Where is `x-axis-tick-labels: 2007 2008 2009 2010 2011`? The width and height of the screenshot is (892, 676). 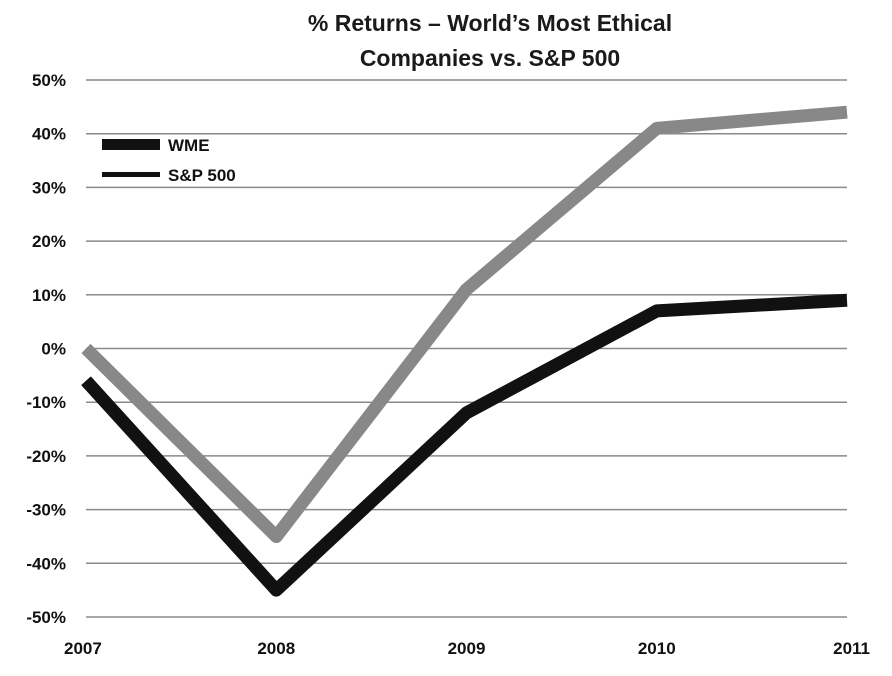
x-axis-tick-labels: 2007 2008 2009 2010 2011 is located at coordinates (467, 648).